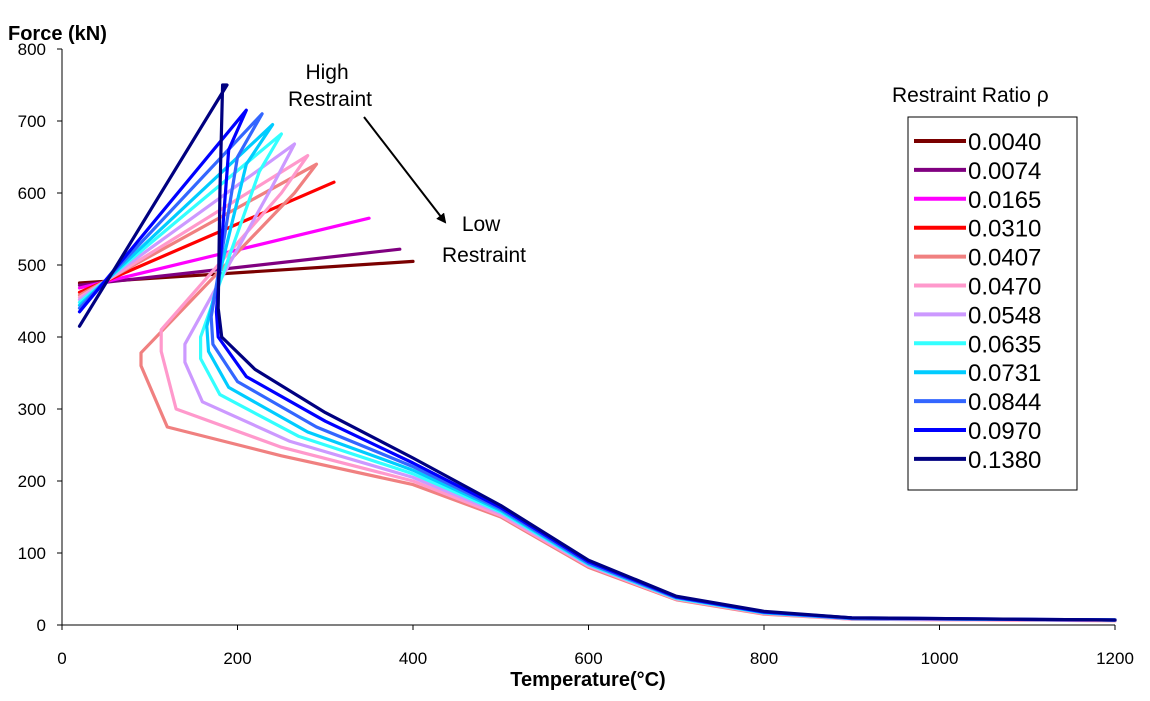 This screenshot has height=701, width=1150. I want to click on legend-label-0.0470: 0.0470, so click(1004, 287).